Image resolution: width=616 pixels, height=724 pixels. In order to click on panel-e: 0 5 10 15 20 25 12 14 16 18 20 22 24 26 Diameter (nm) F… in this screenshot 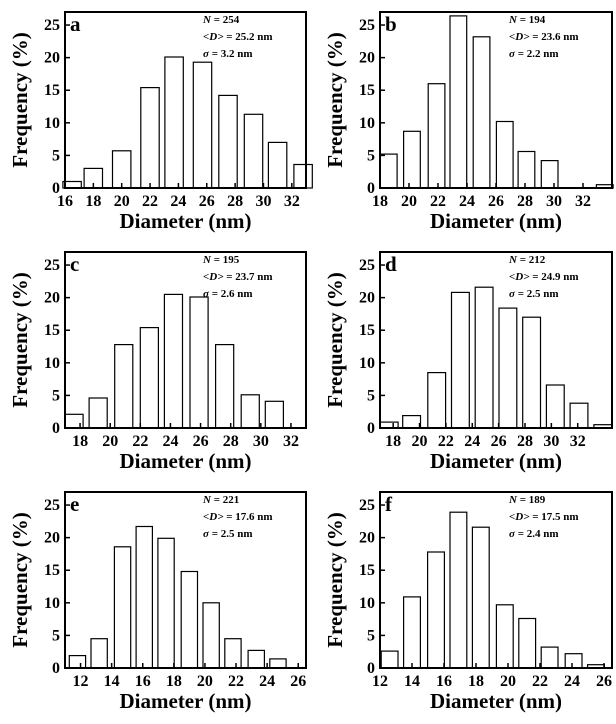, I will do `click(157, 602)`.